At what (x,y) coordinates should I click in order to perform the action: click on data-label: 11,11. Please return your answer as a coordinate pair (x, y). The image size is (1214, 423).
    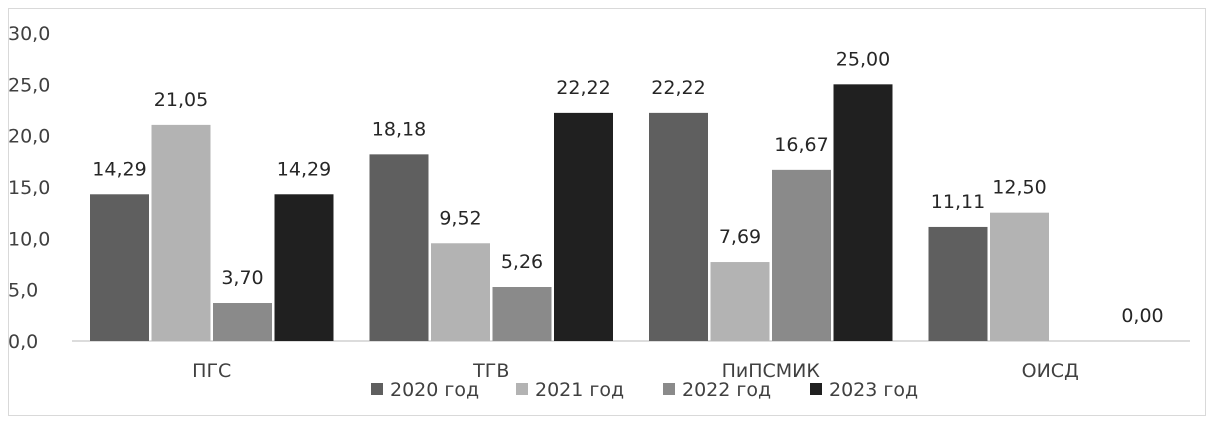
    Looking at the image, I should click on (958, 202).